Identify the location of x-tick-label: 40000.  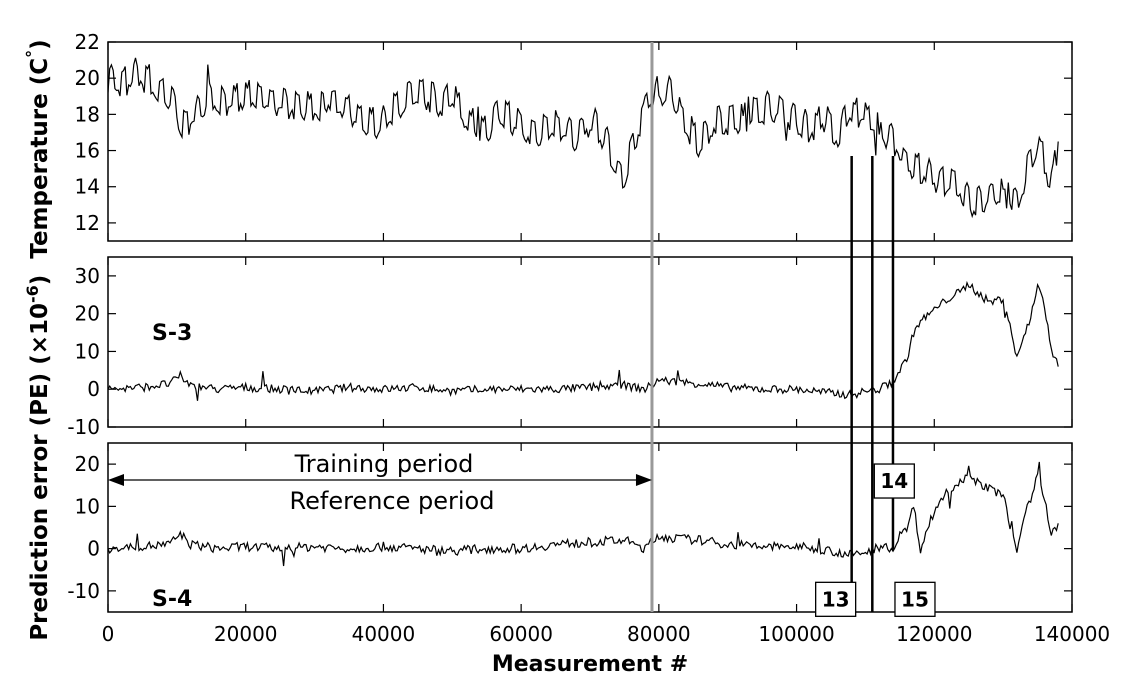
(384, 634).